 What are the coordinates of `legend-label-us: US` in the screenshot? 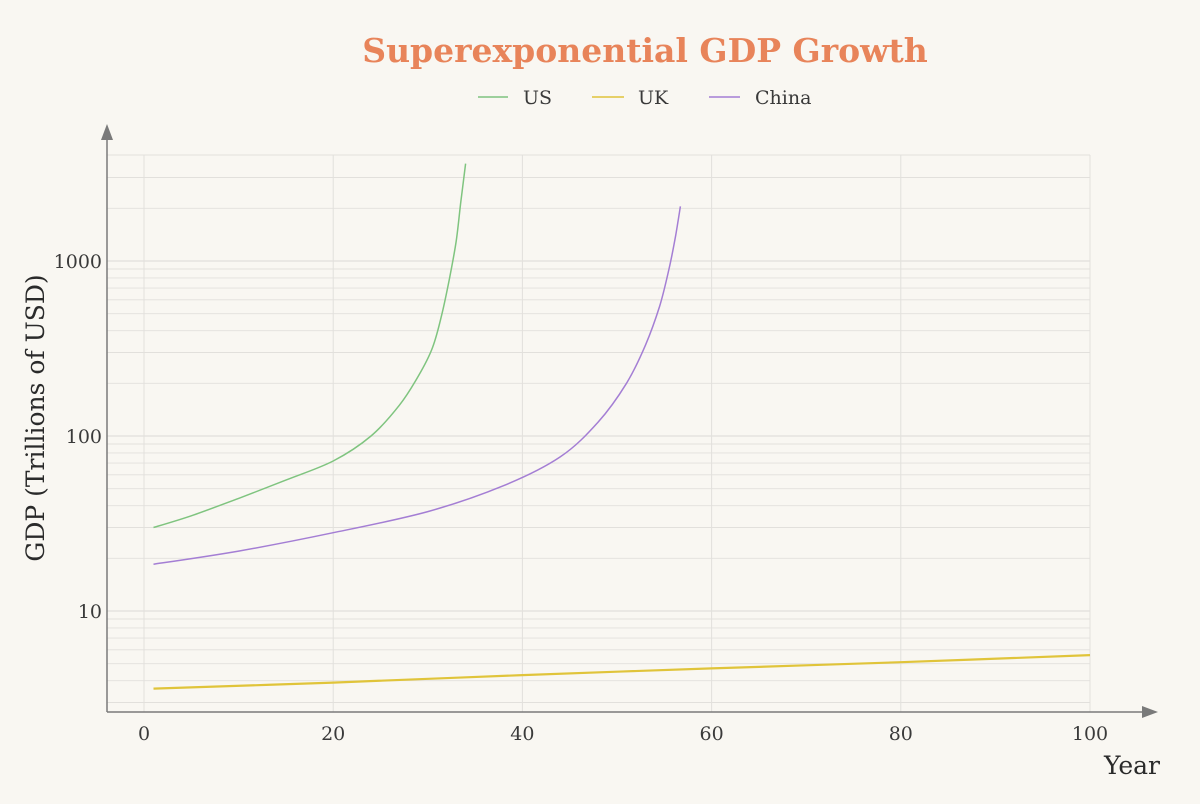 It's located at (537, 98).